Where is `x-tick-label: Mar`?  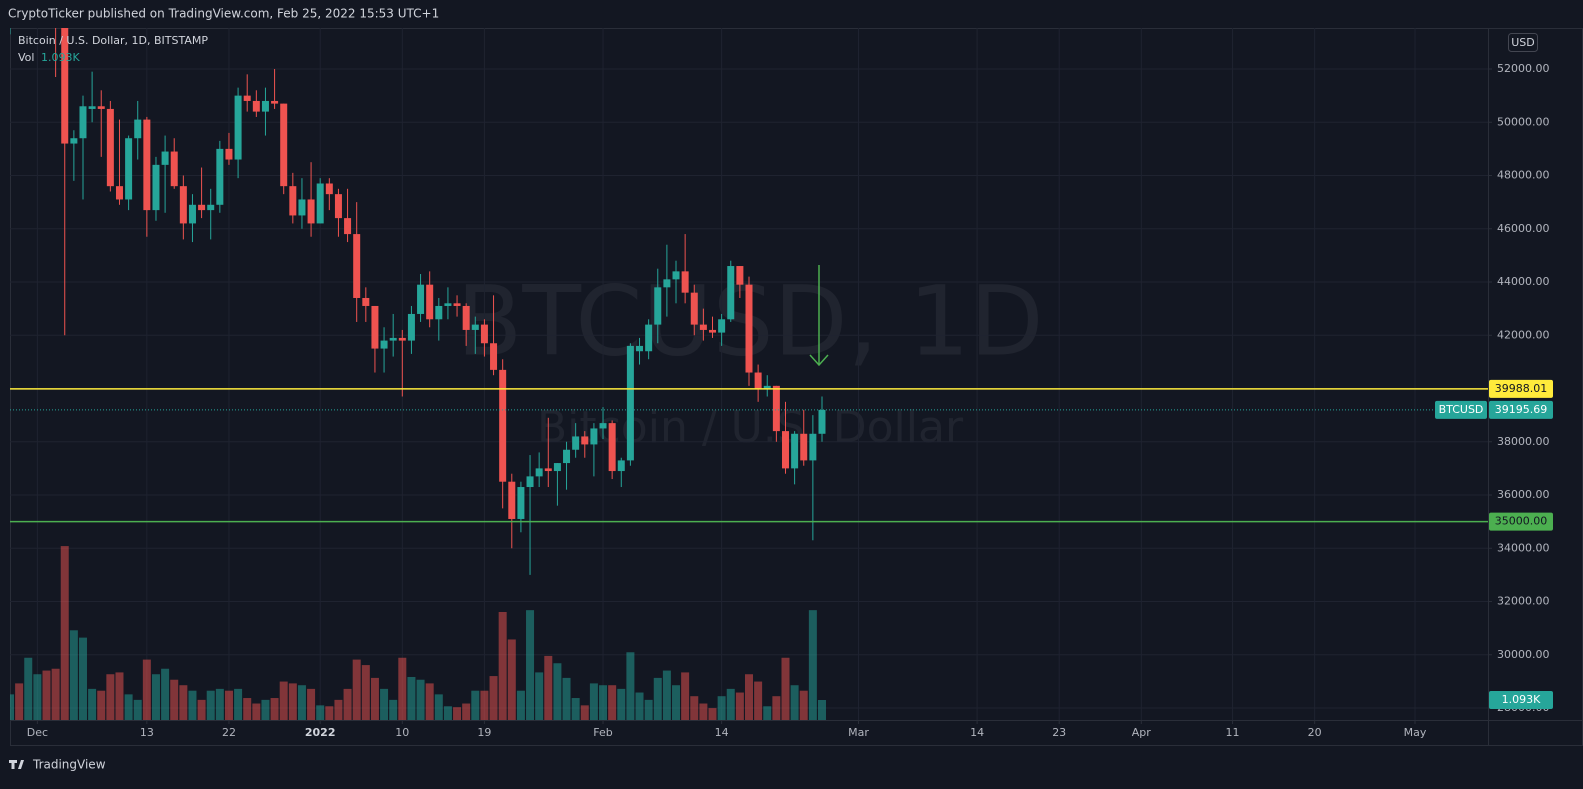
x-tick-label: Mar is located at coordinates (858, 732).